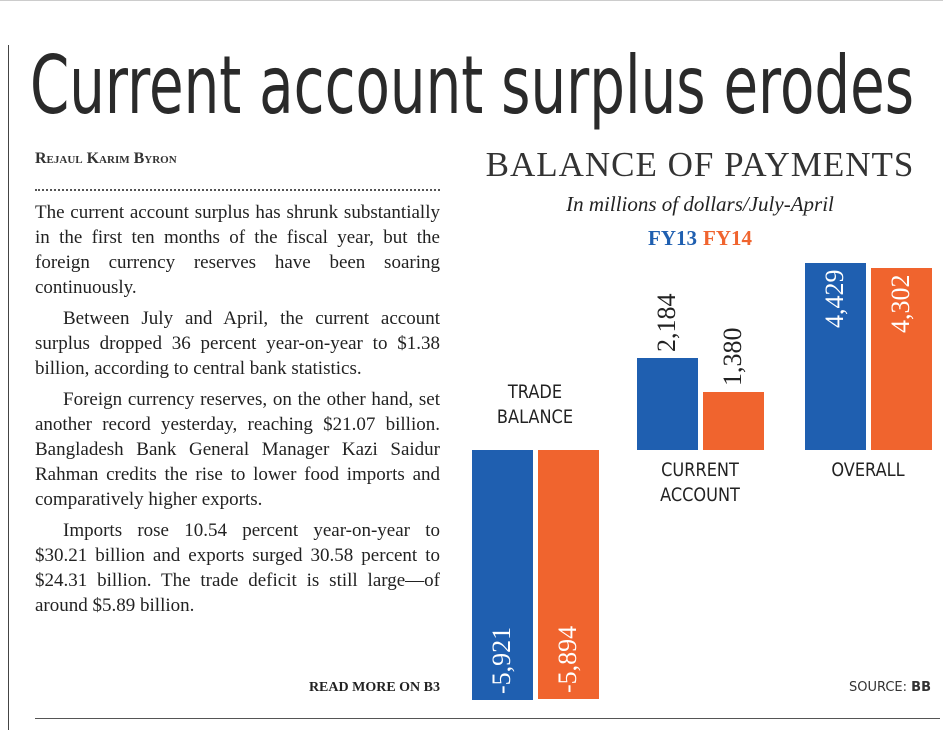  I want to click on chart-subtitle: In millions of dollars/July-April, so click(700, 204).